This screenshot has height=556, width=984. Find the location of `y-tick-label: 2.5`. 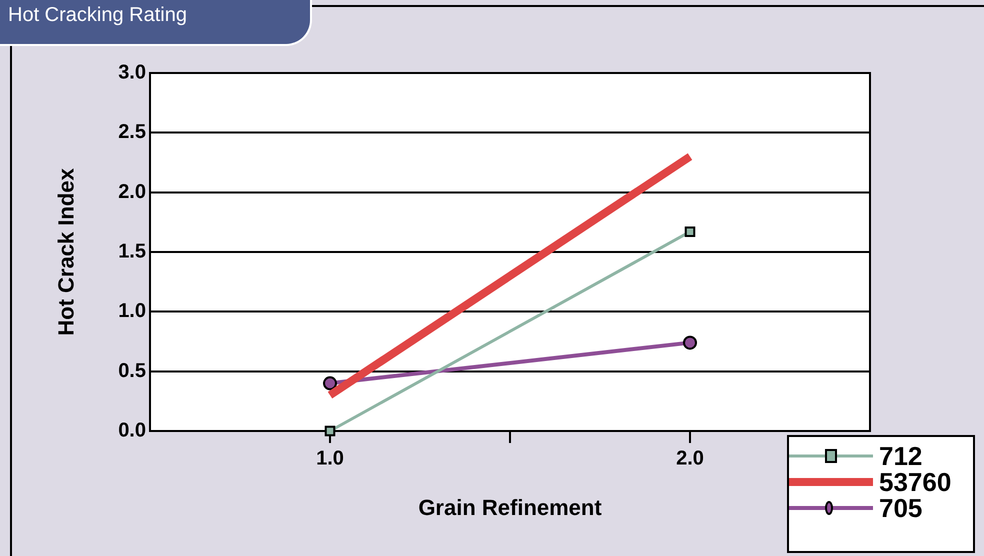

y-tick-label: 2.5 is located at coordinates (132, 132).